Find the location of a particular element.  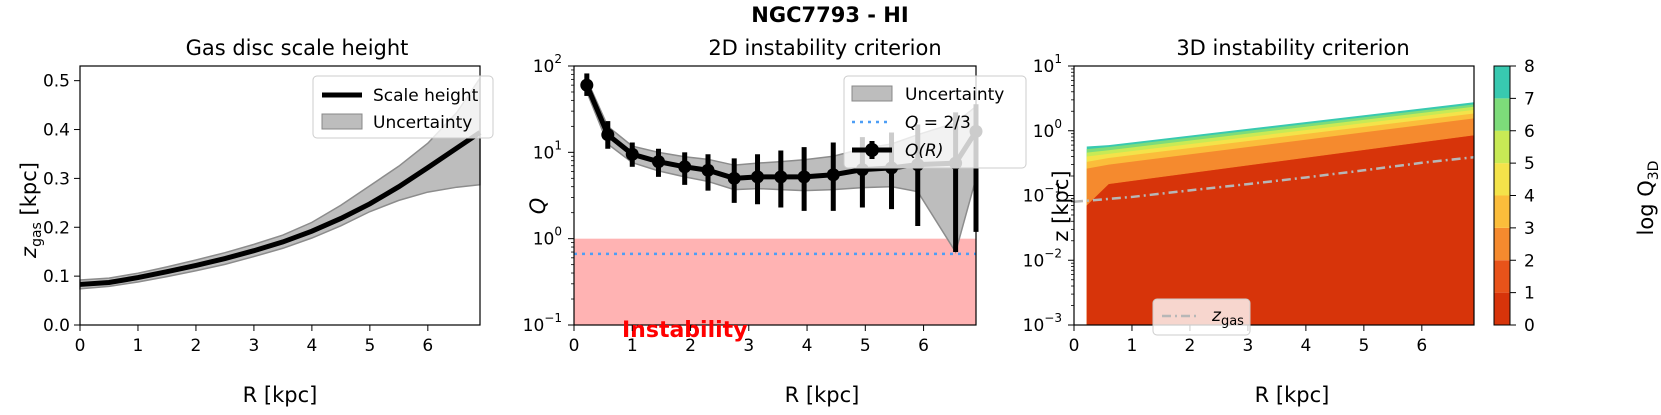

panel3-ytick-label: 10⁻³ is located at coordinates (1042, 323).